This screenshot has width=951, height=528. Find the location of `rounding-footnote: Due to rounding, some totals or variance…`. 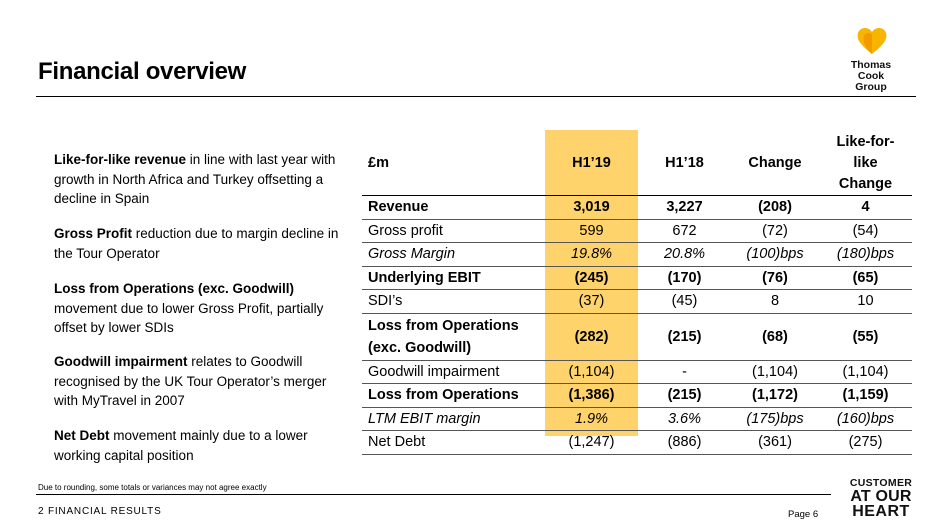

rounding-footnote: Due to rounding, some totals or variance… is located at coordinates (152, 487).